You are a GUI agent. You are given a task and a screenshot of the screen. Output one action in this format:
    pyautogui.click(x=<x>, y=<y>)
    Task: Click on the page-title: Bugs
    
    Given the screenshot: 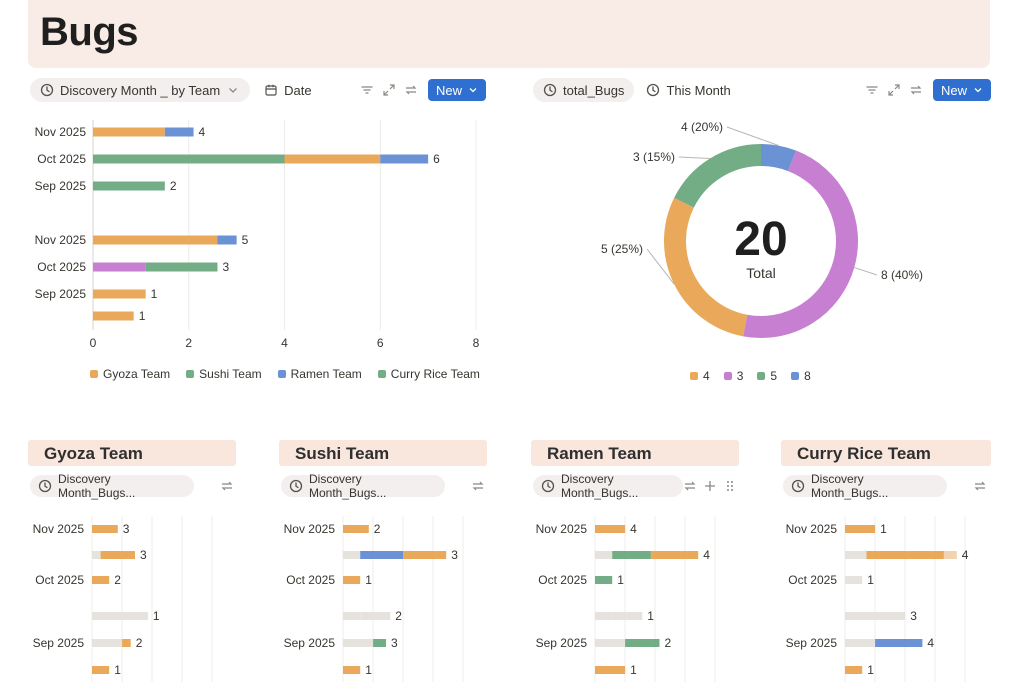 What is the action you would take?
    pyautogui.click(x=89, y=32)
    